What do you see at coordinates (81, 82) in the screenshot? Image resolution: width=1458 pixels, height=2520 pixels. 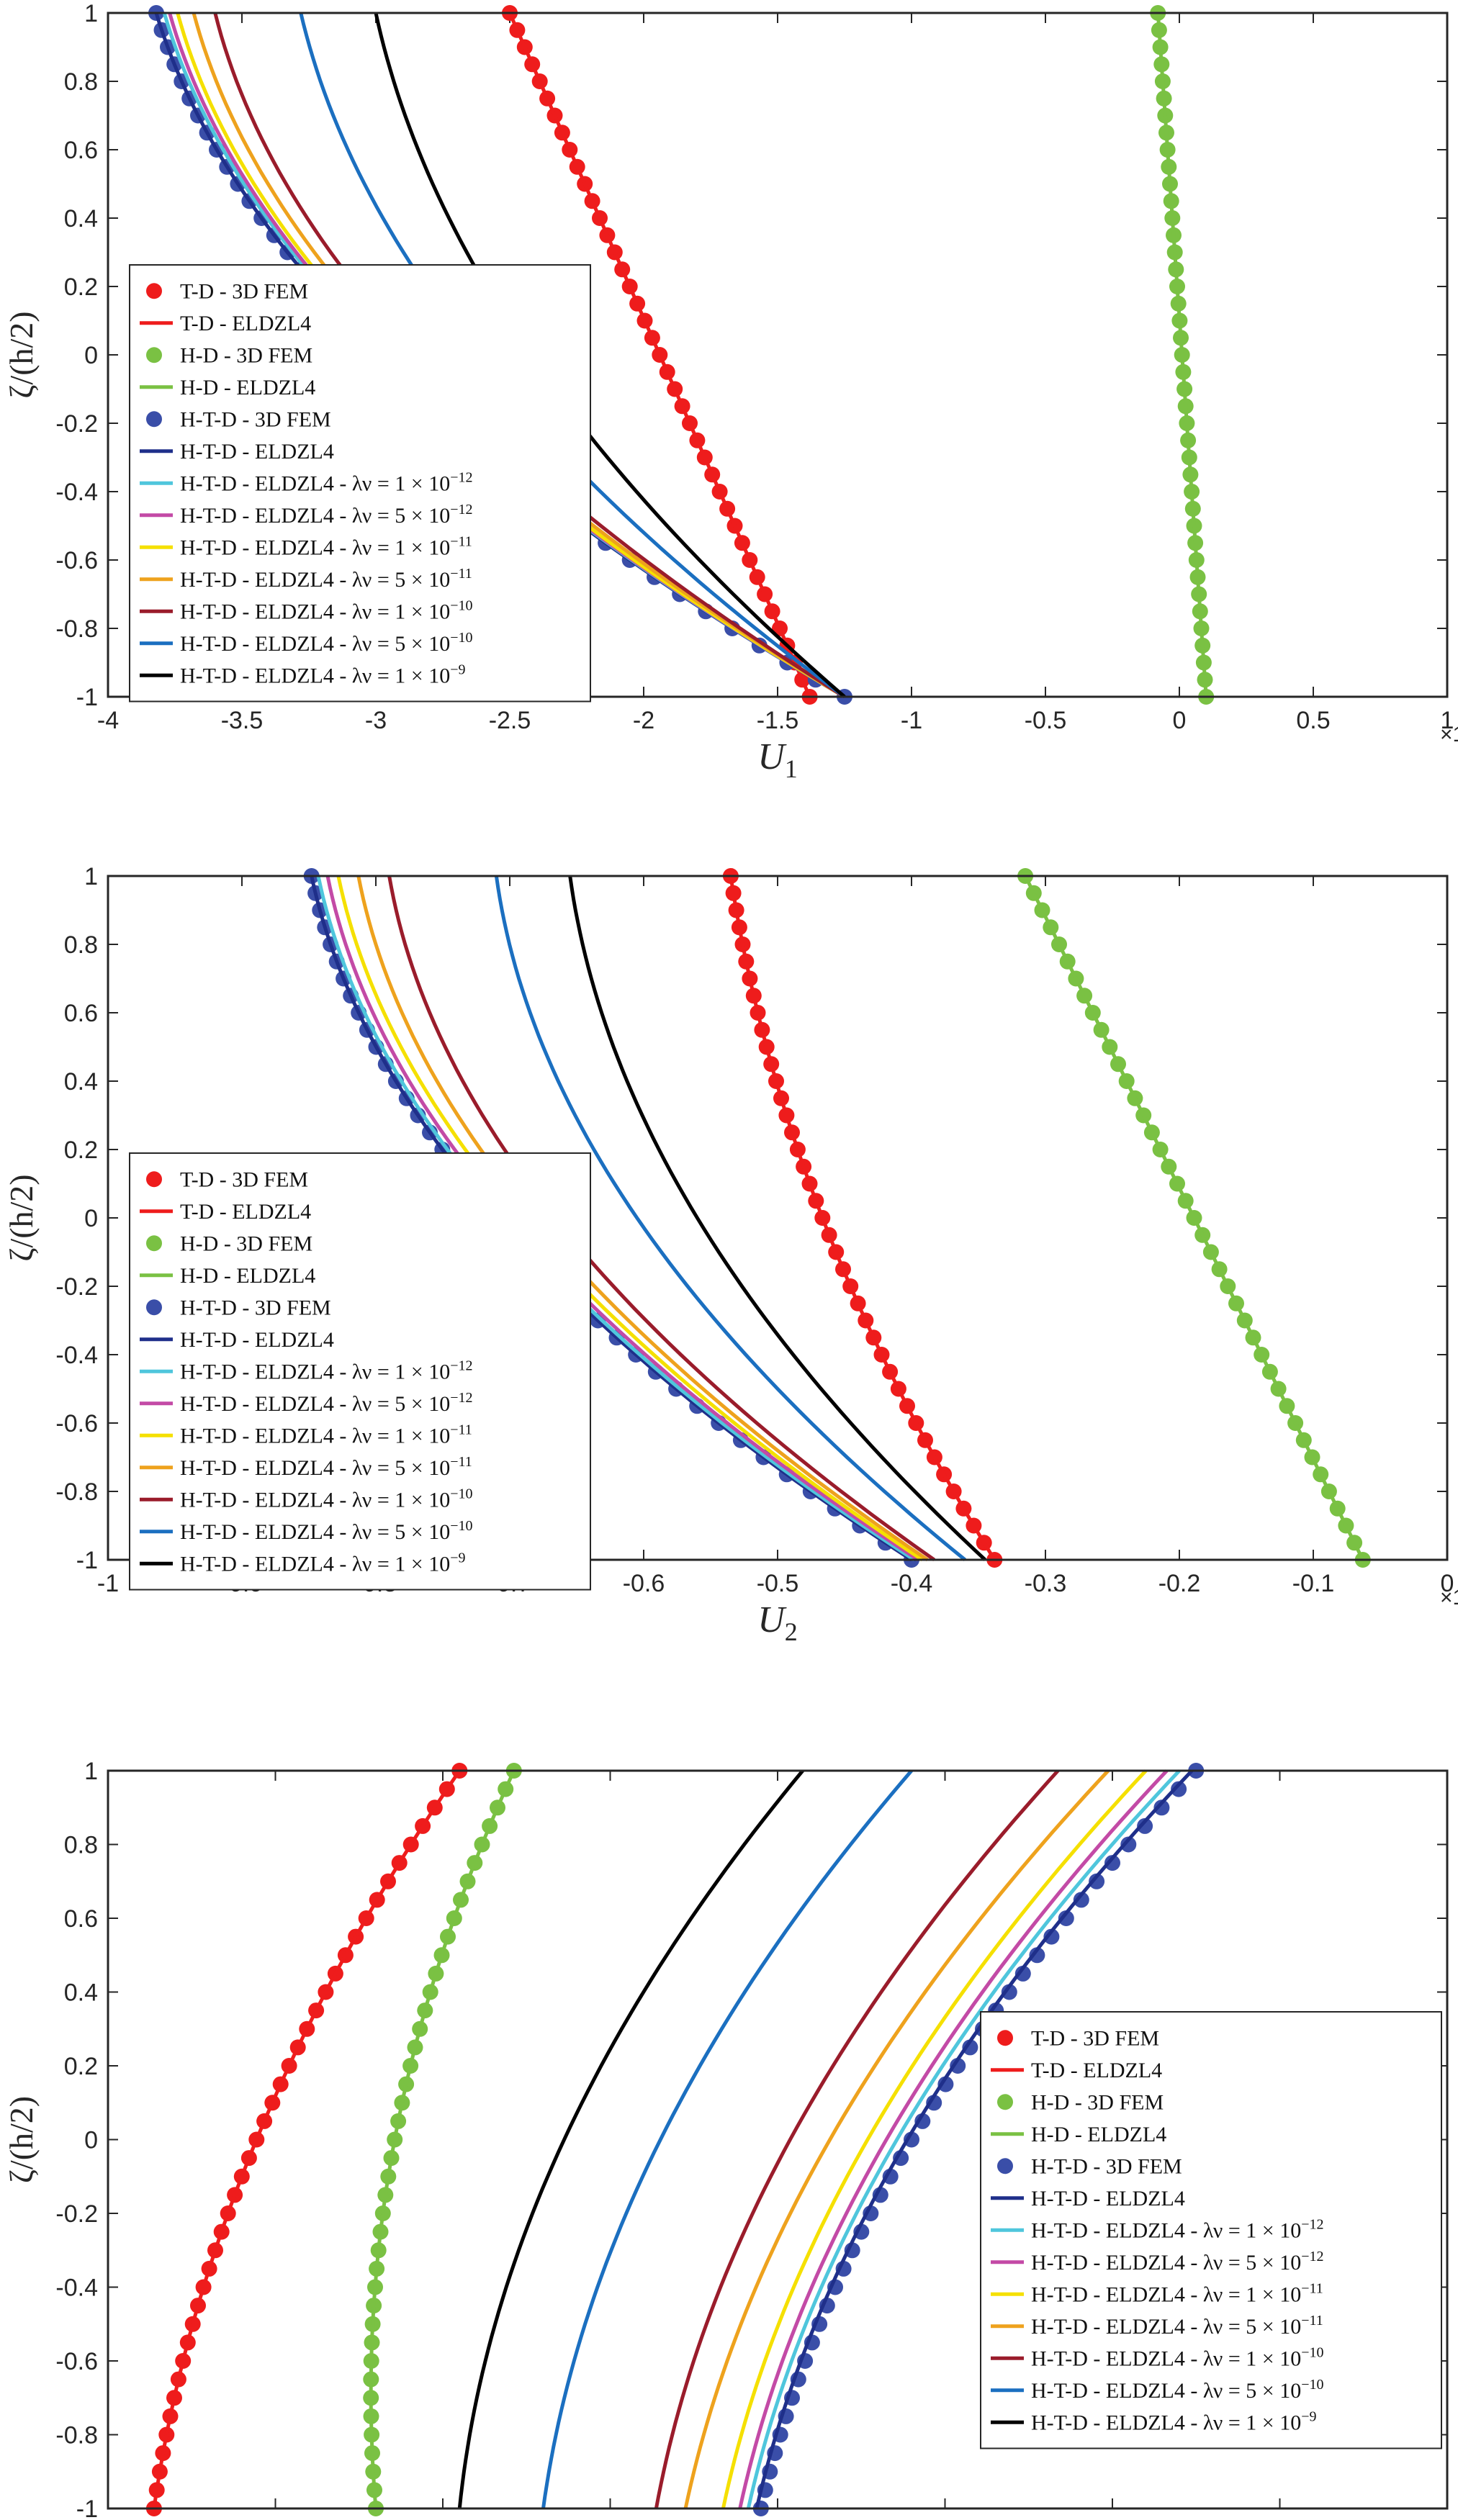 I see `y-tick-label: 0.8` at bounding box center [81, 82].